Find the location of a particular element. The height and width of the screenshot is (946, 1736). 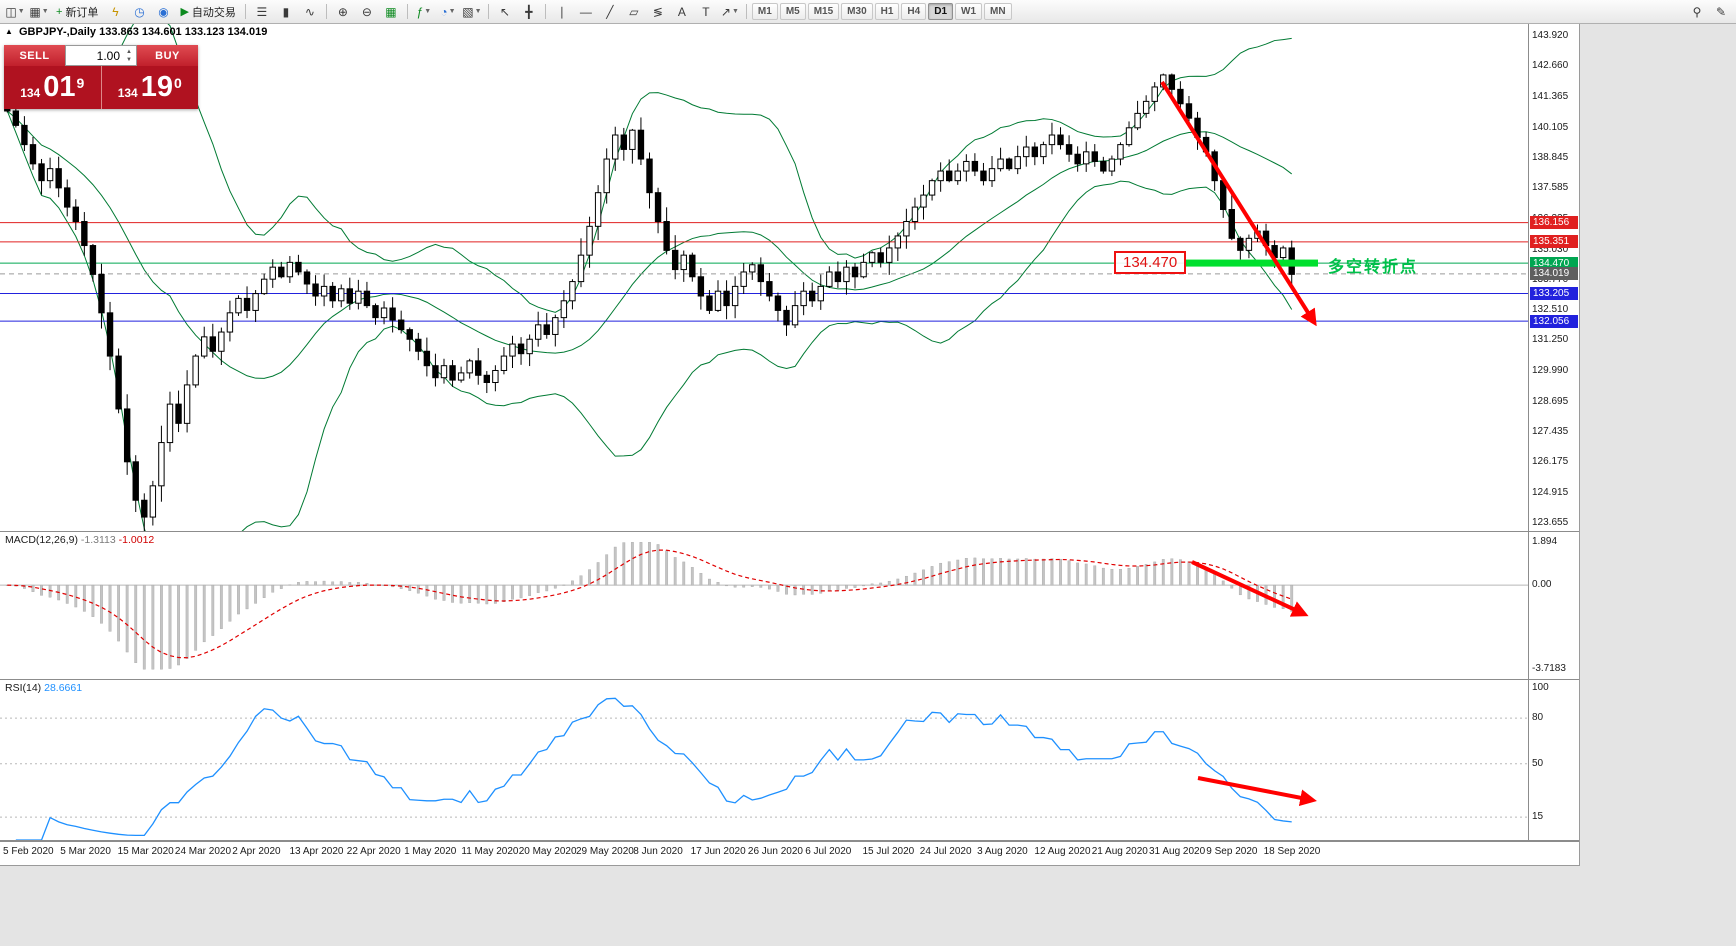

tile-windows-icon: ▦ is located at coordinates (391, 11).